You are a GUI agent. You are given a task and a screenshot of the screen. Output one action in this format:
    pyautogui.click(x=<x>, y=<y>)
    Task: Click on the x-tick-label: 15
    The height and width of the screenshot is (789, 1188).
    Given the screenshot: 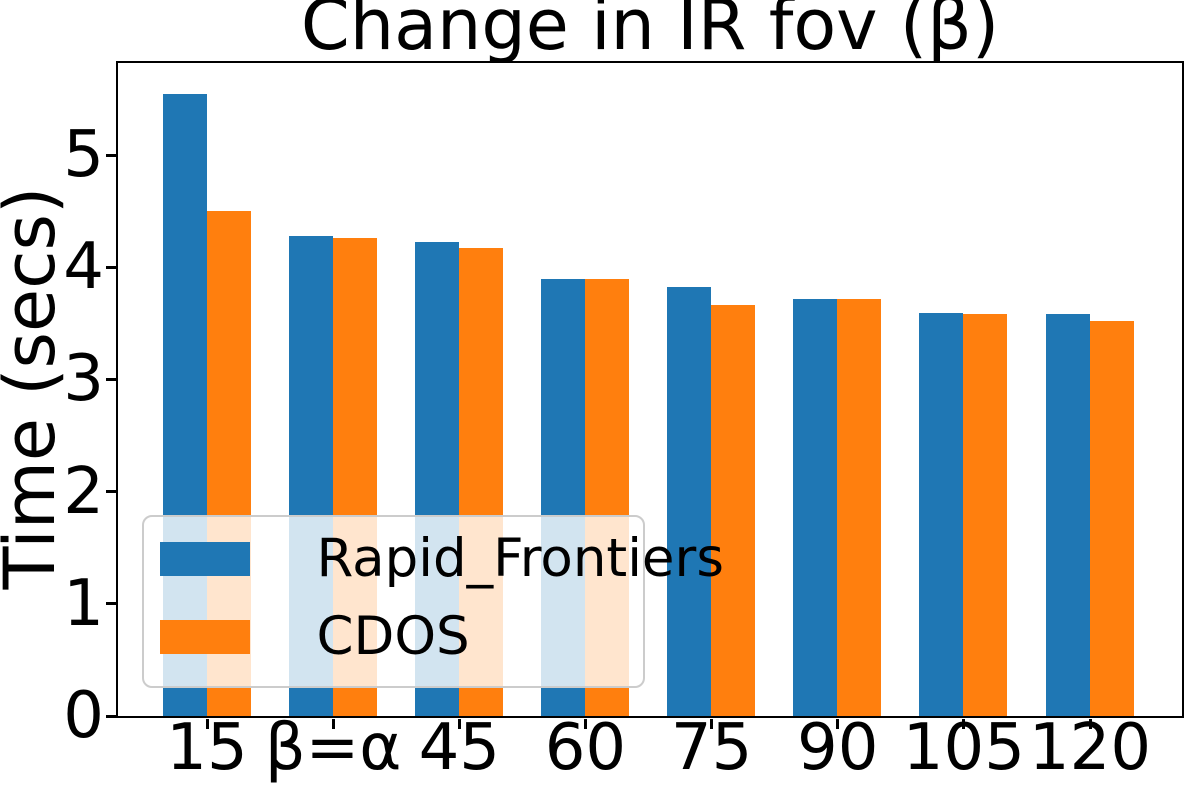 What is the action you would take?
    pyautogui.click(x=207, y=748)
    